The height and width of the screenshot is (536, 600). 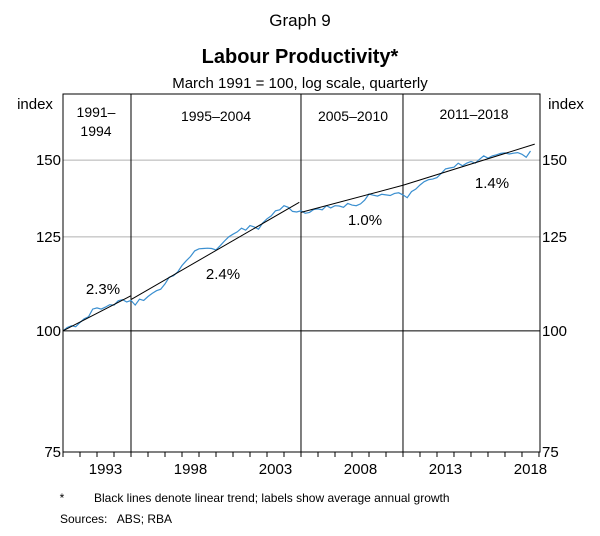 I want to click on graph-number: Graph 9, so click(x=299, y=20).